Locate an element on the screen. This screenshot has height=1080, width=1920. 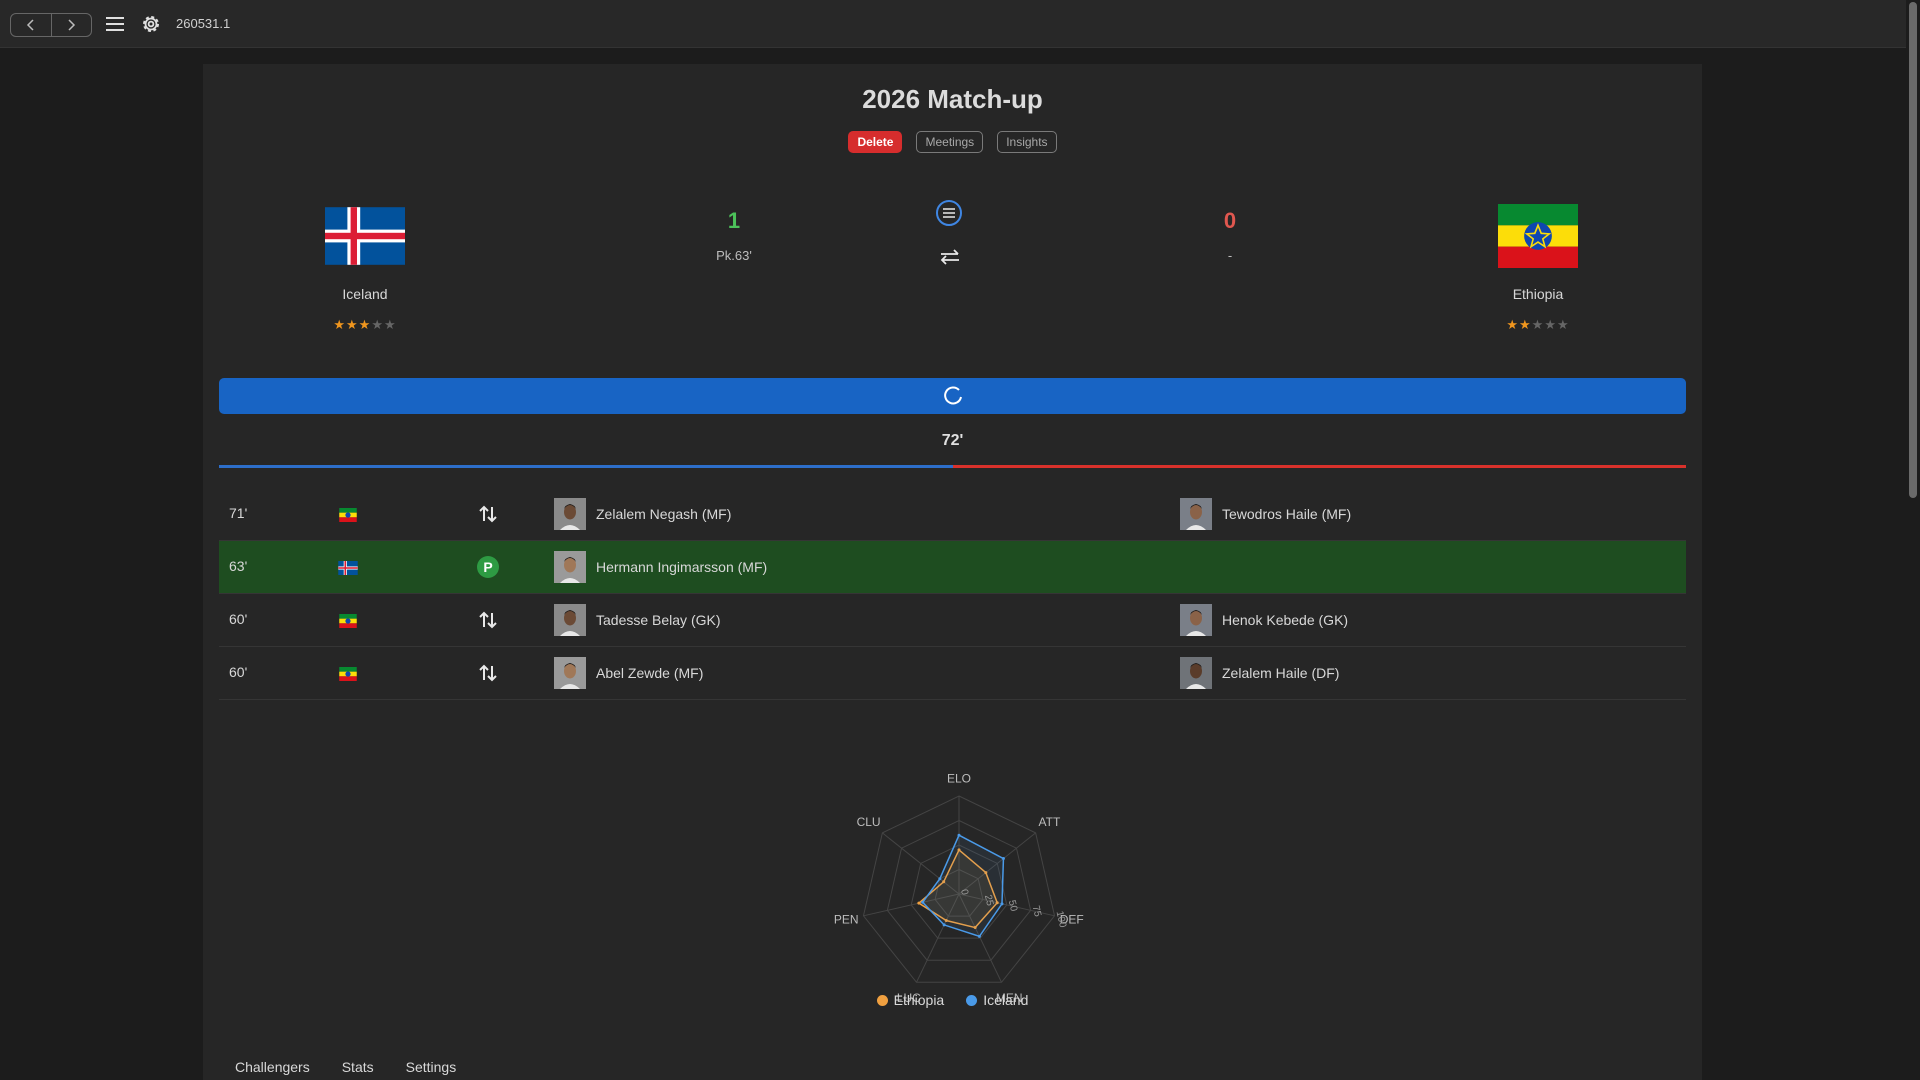
event-player-secondary: Henok Kebede (GK) is located at coordinates (1264, 620).